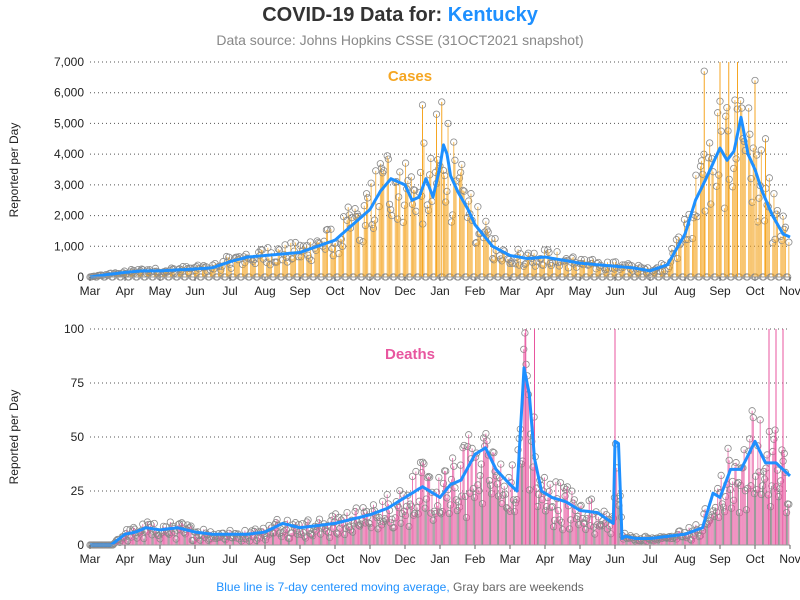 Image resolution: width=800 pixels, height=600 pixels. I want to click on x-tick-label: Jul, so click(649, 291).